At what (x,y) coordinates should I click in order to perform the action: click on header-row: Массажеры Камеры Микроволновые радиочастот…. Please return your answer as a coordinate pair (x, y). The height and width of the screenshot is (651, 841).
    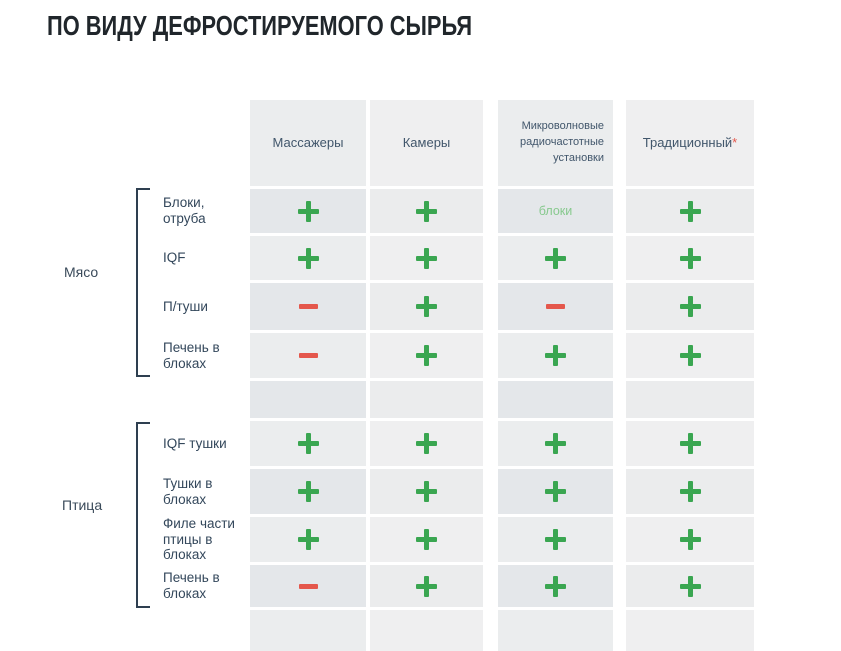
    Looking at the image, I should click on (458, 143).